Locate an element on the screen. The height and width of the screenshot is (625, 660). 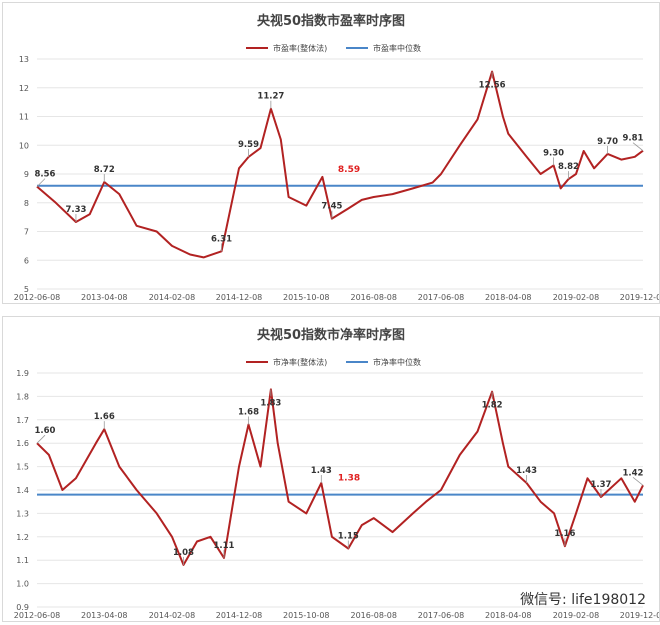
pb-y-tick-label: 1.1 is located at coordinates (22, 560).